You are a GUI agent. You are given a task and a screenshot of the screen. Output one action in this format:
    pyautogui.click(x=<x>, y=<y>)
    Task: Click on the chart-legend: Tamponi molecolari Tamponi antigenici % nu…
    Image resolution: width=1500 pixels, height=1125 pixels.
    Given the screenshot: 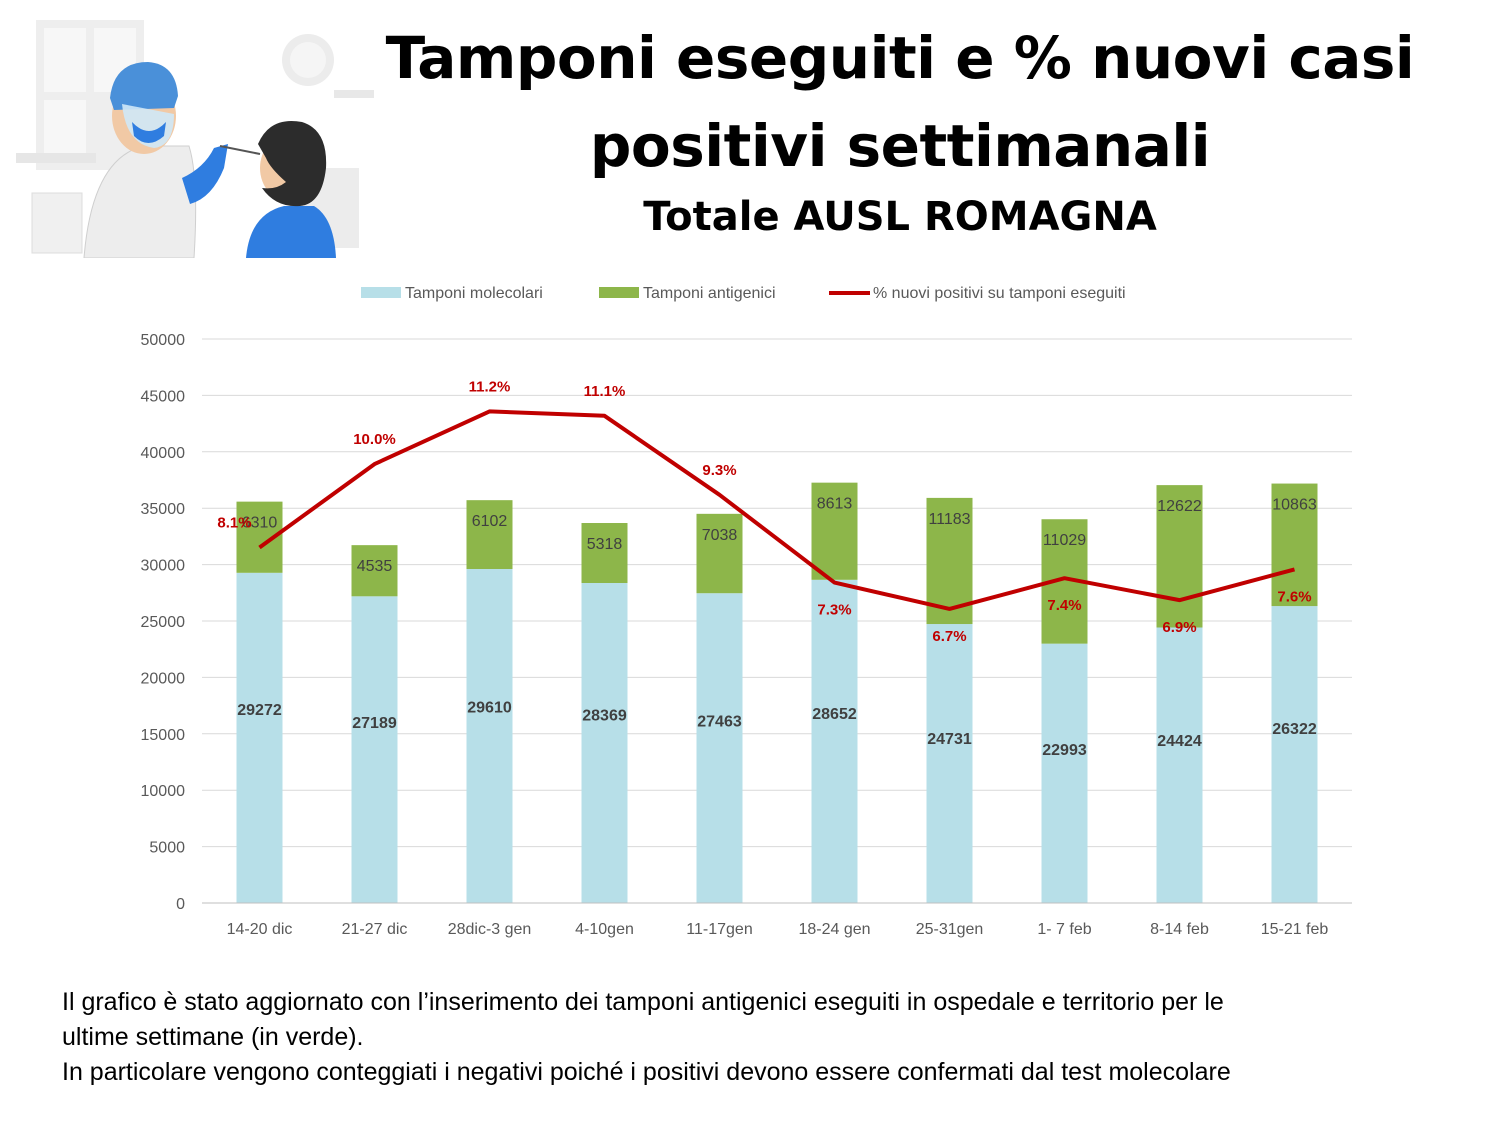 What is the action you would take?
    pyautogui.click(x=743, y=293)
    